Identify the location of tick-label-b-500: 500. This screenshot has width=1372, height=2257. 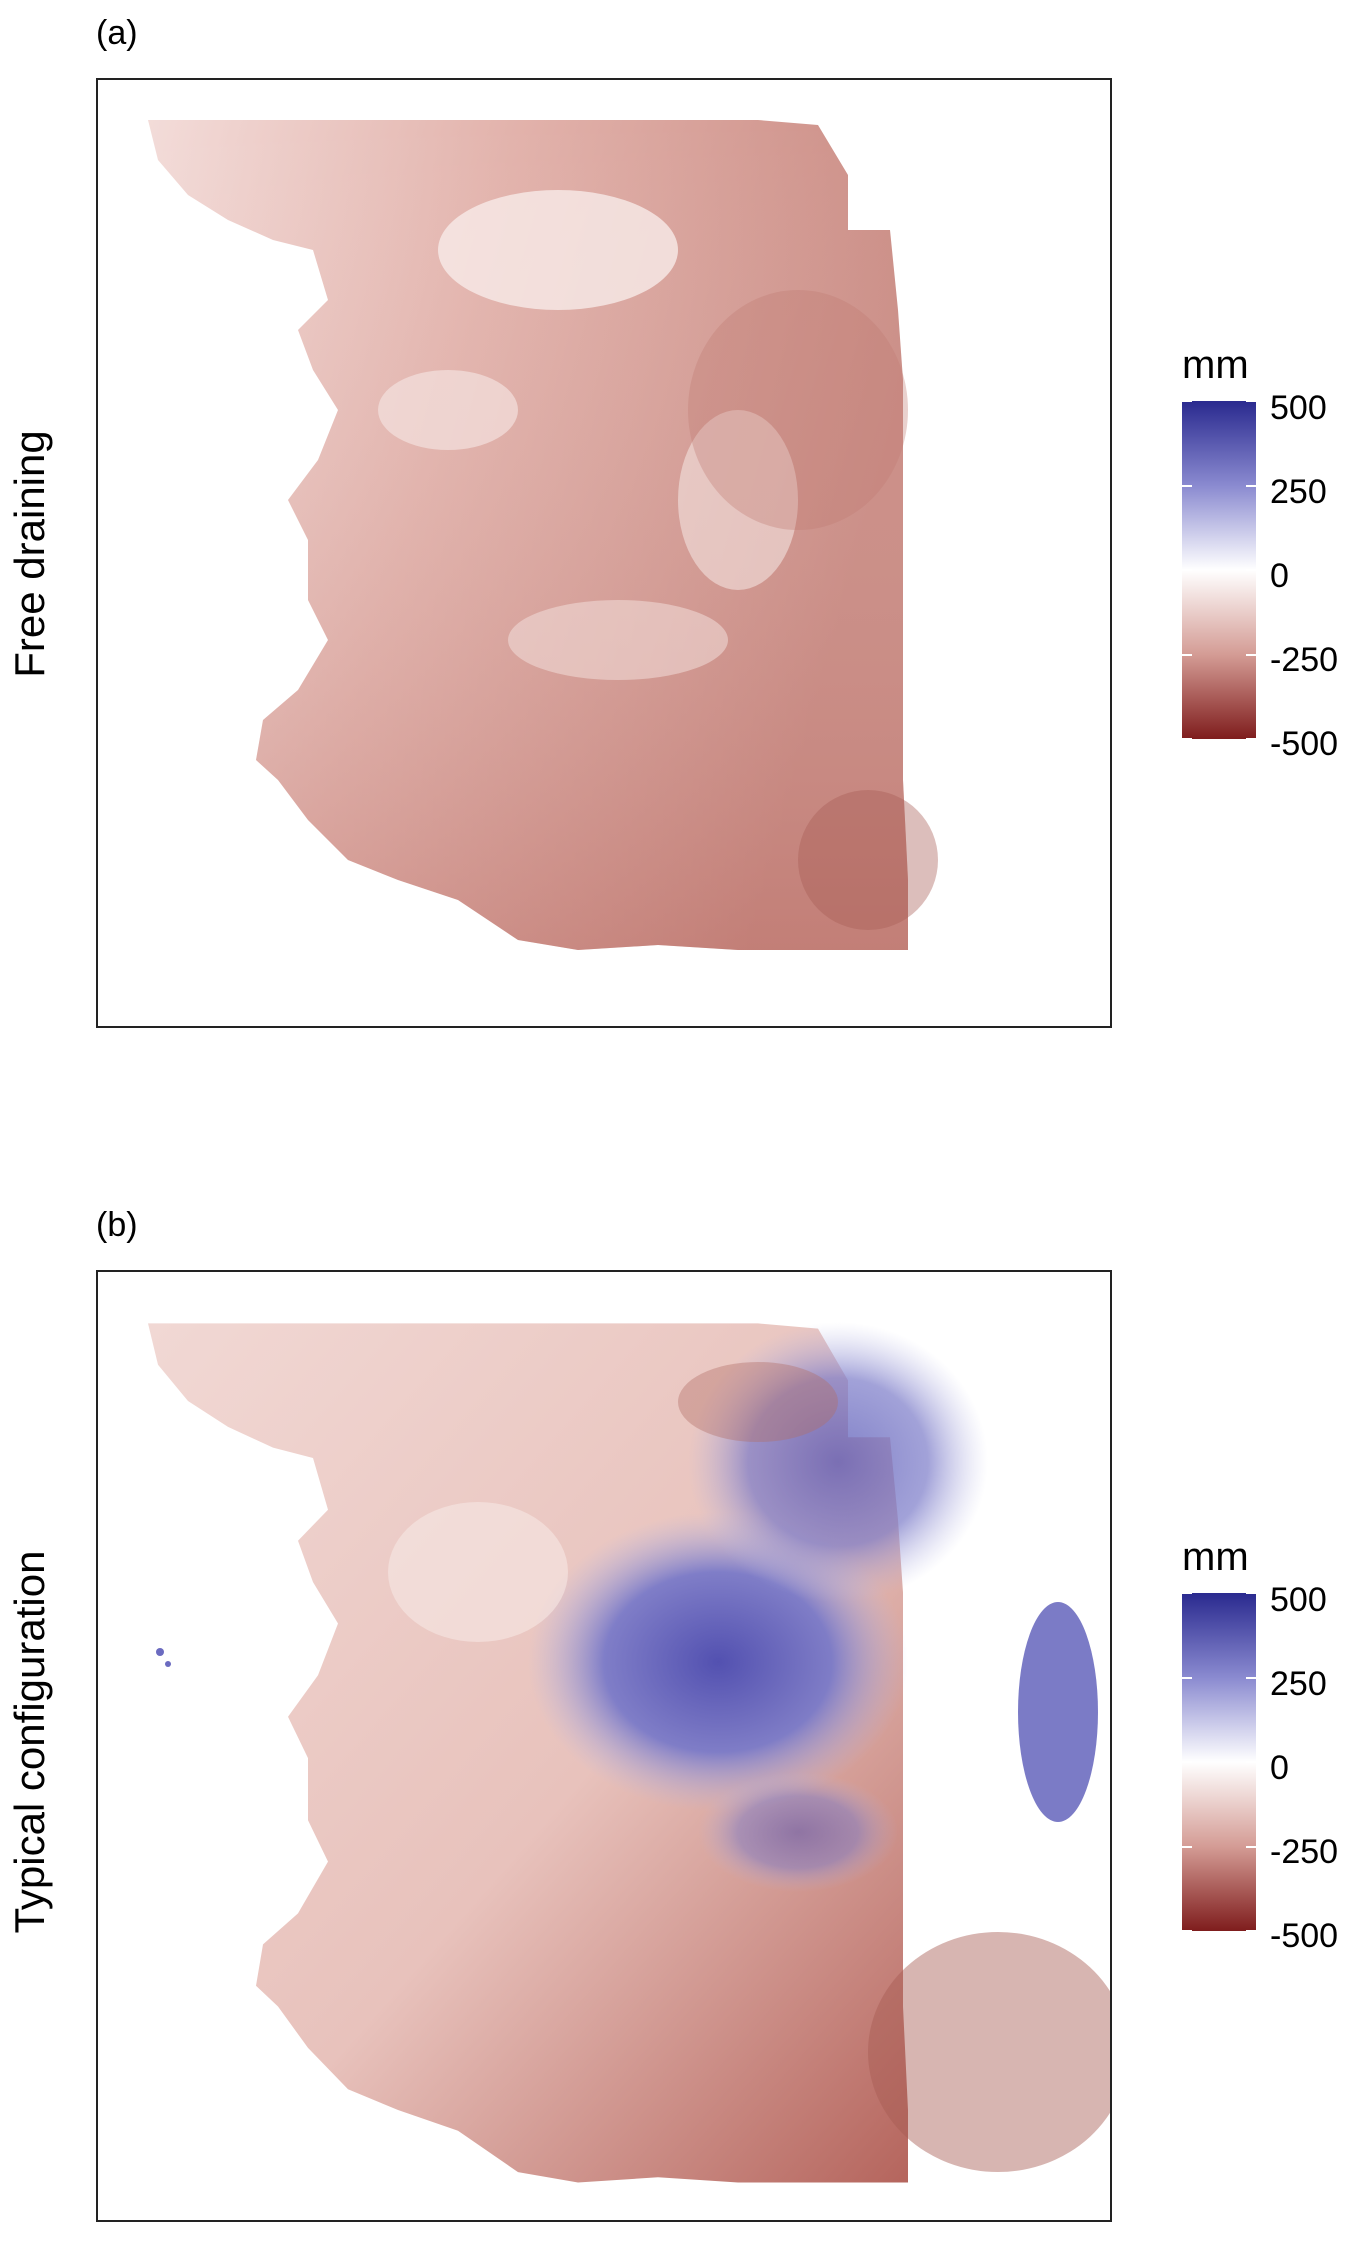
(1298, 1600).